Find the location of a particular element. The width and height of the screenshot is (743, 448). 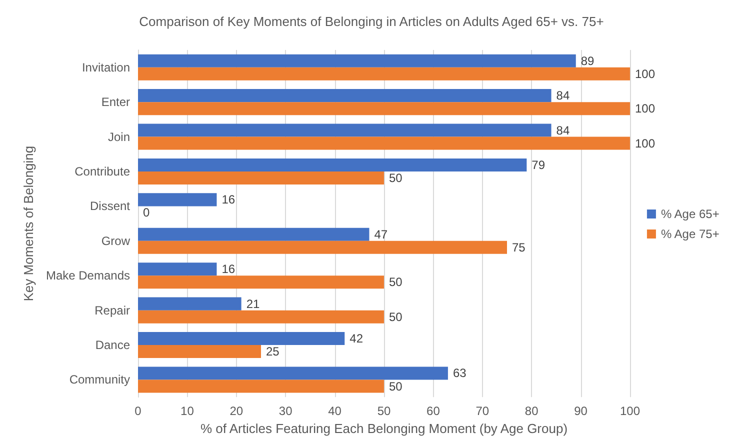

y-tick-label: Invitation is located at coordinates (106, 67).